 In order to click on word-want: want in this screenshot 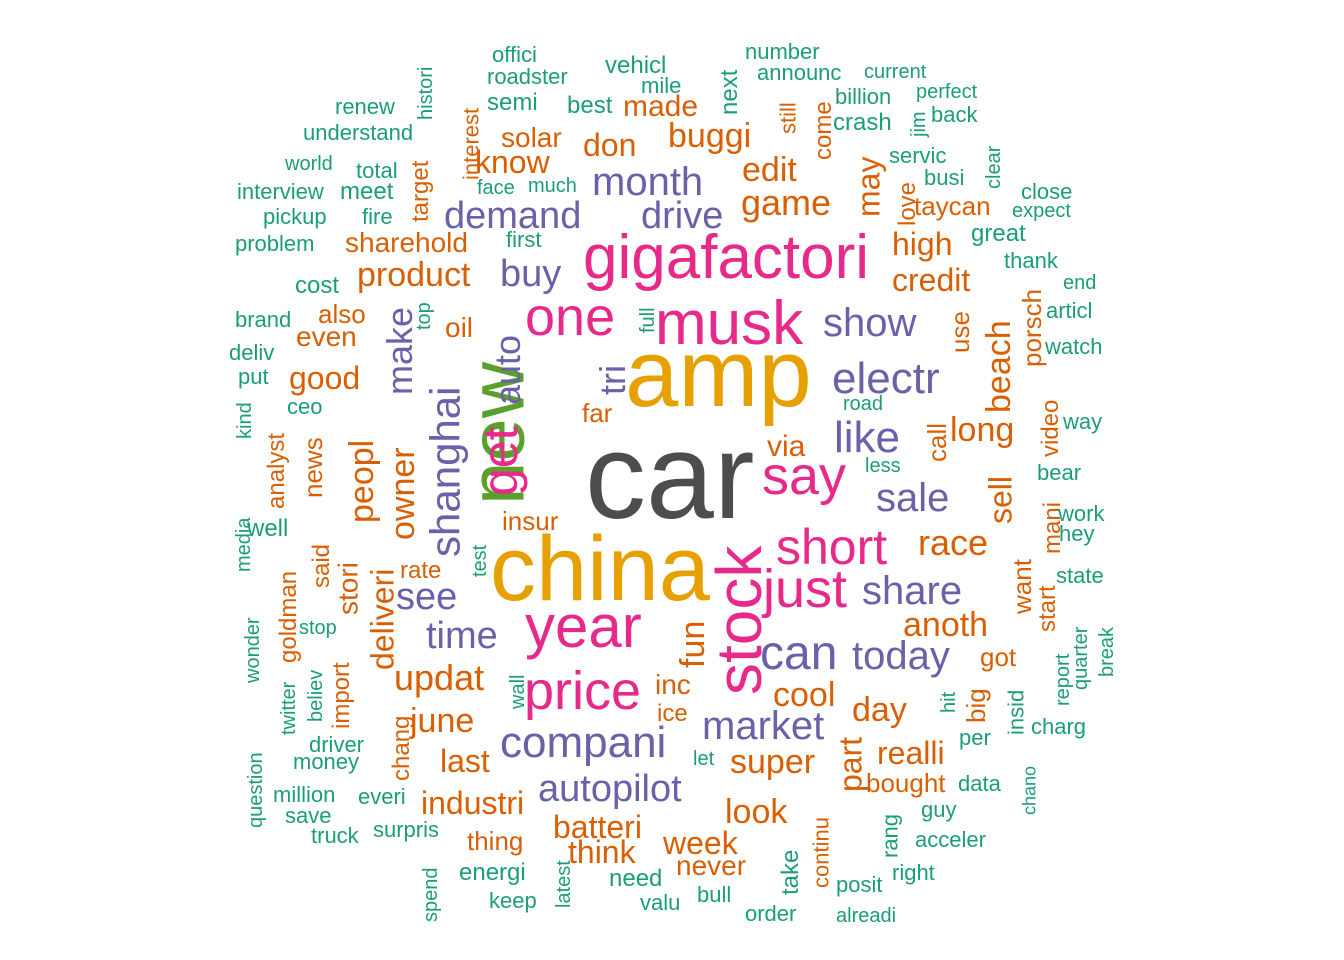, I will do `click(1022, 586)`.